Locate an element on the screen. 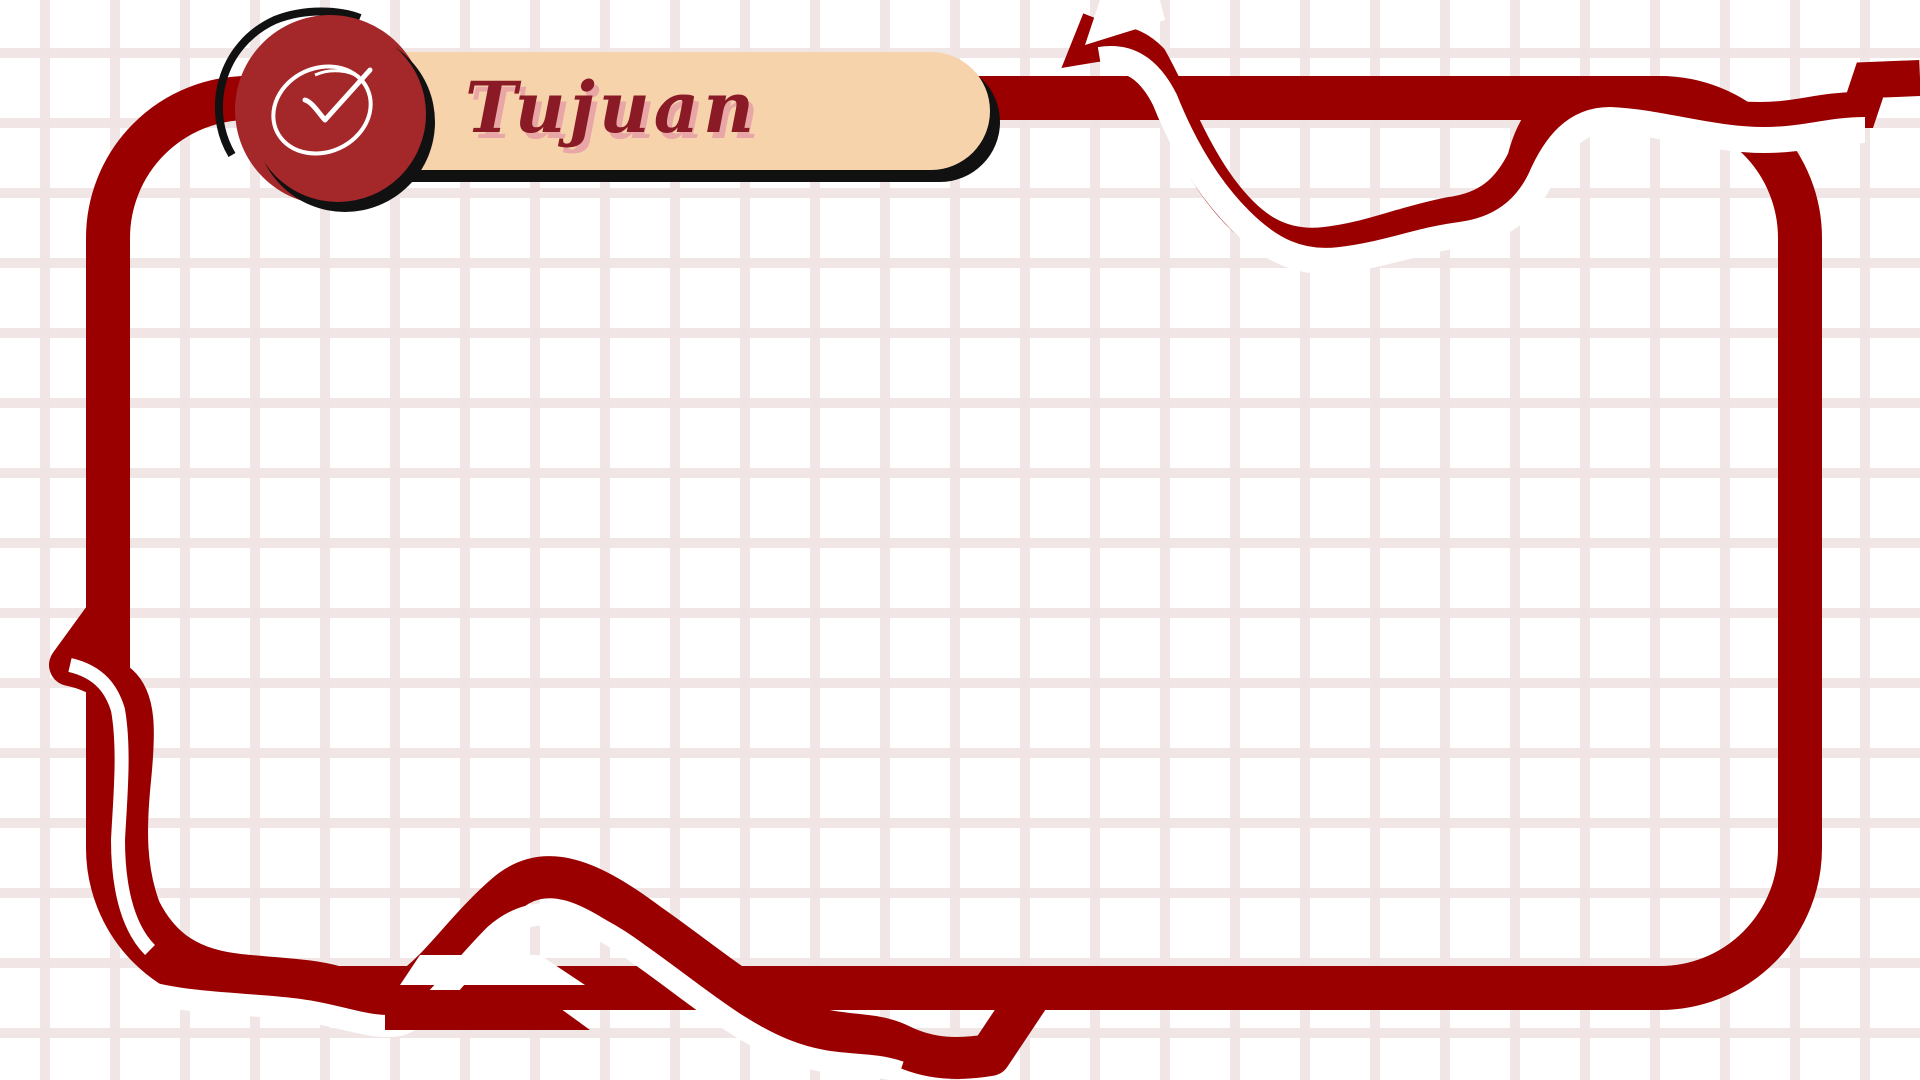 The width and height of the screenshot is (1920, 1080). check-circle-icon is located at coordinates (325, 109).